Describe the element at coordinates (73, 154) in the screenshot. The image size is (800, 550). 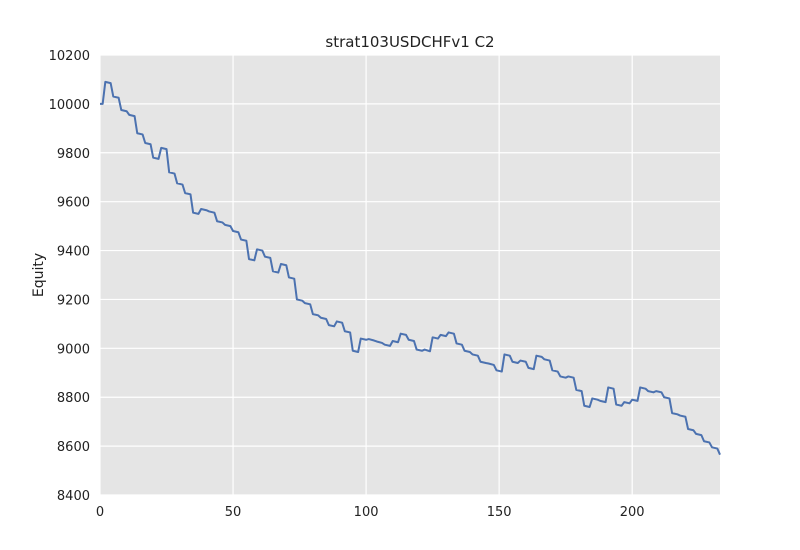
I see `y-tick-label: 9800` at that location.